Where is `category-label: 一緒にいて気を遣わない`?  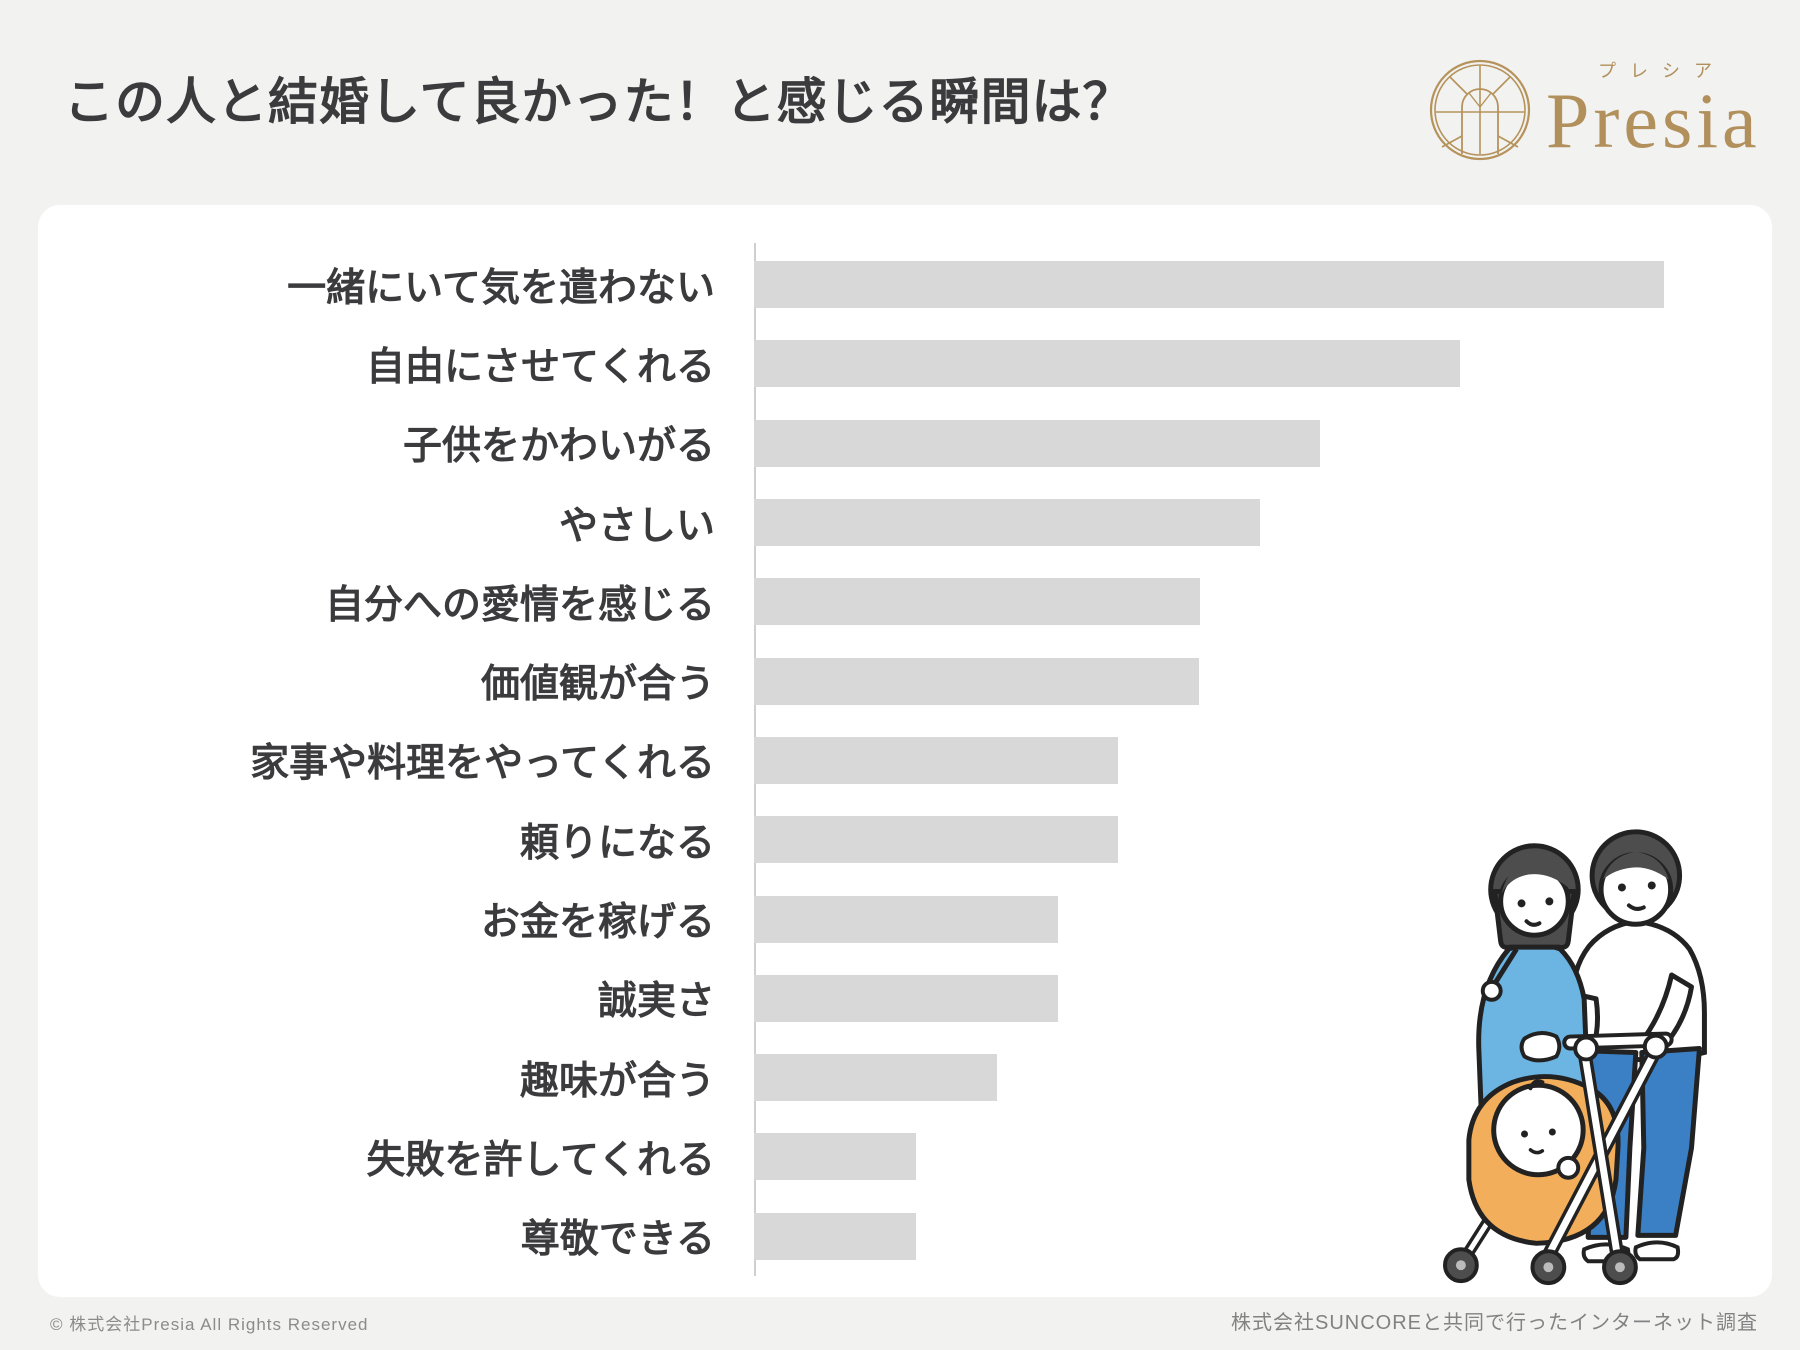 category-label: 一緒にいて気を遣わない is located at coordinates (501, 288).